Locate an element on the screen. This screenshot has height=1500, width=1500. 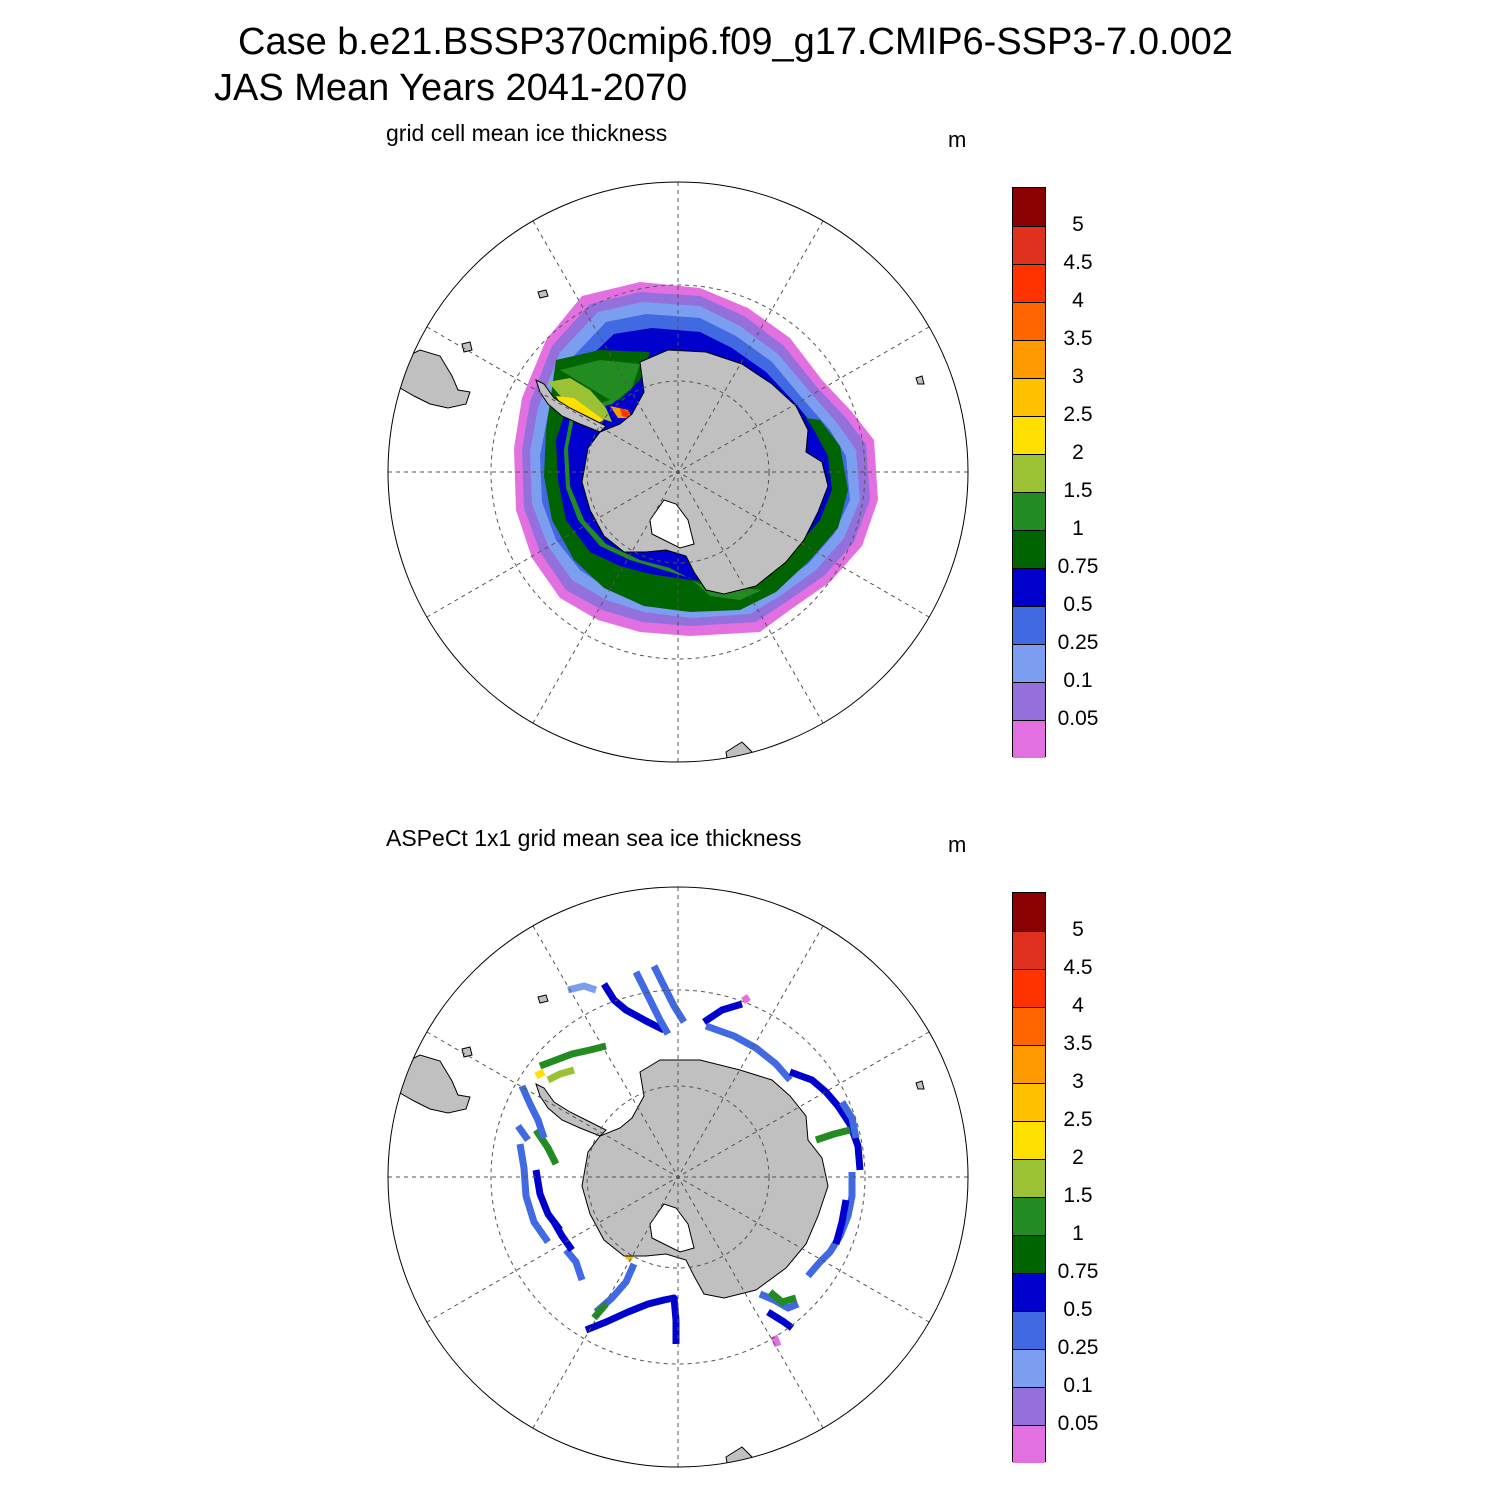
panel-2-units: m is located at coordinates (957, 844).